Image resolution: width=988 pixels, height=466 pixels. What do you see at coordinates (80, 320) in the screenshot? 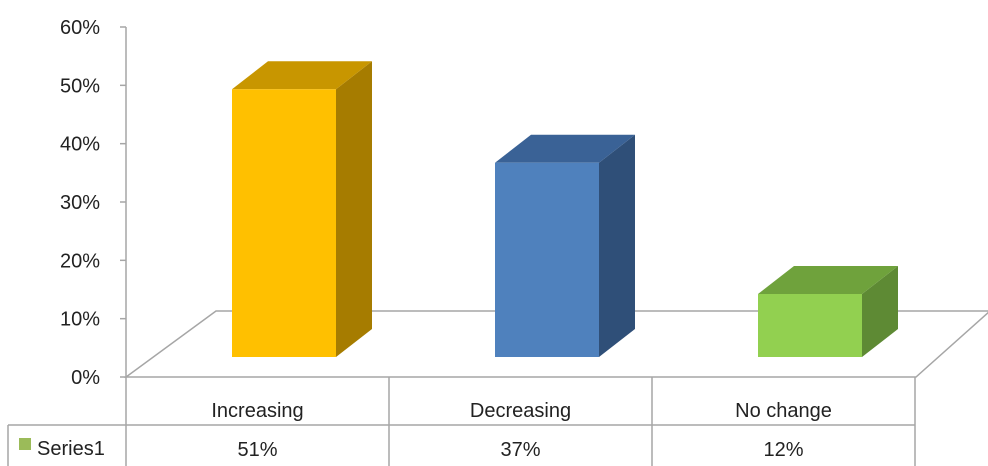
I see `y-tick-label: 10%` at bounding box center [80, 320].